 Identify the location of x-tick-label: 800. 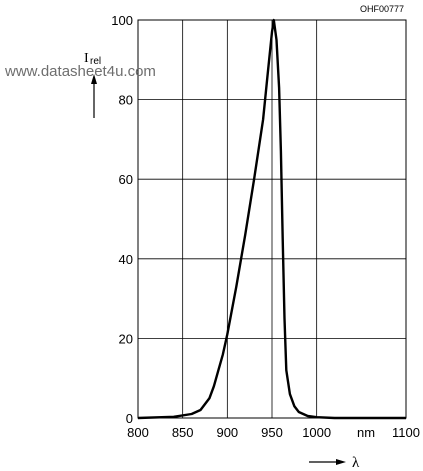
(138, 432).